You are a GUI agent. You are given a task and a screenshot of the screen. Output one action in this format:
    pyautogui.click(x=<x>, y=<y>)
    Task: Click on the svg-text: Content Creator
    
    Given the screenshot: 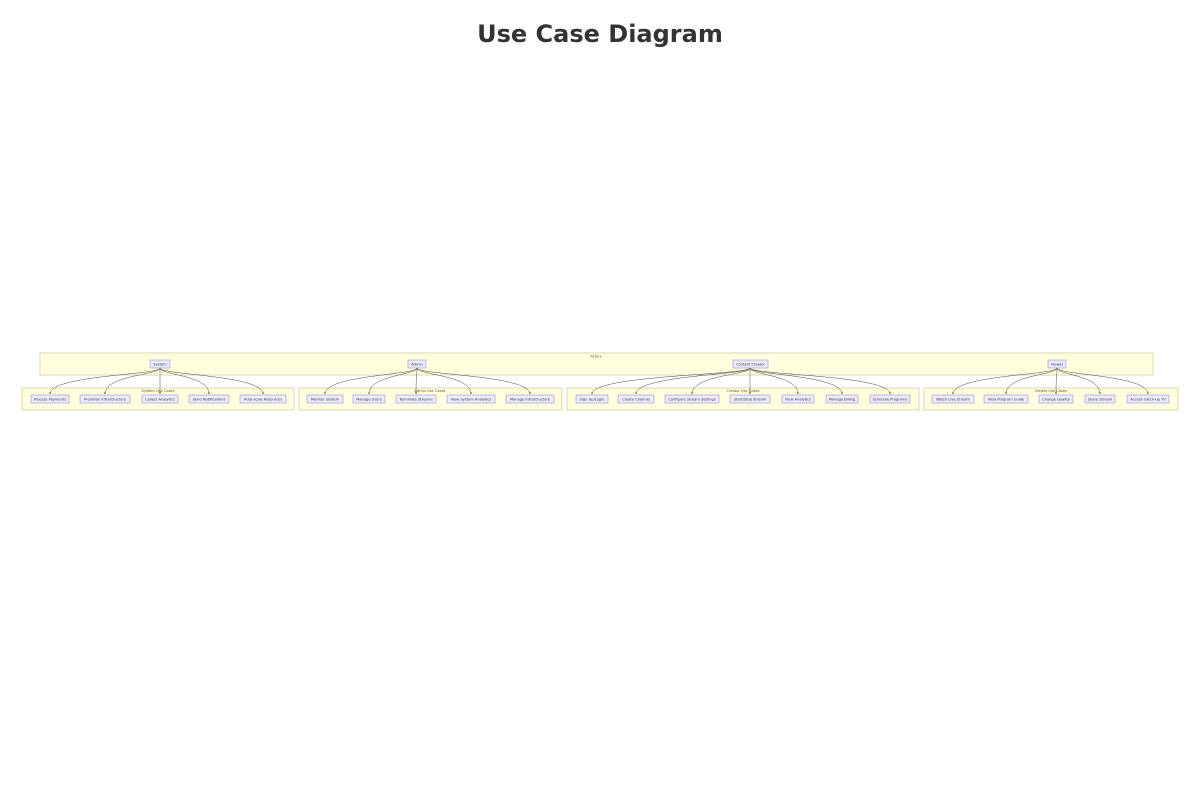 What is the action you would take?
    pyautogui.click(x=750, y=364)
    